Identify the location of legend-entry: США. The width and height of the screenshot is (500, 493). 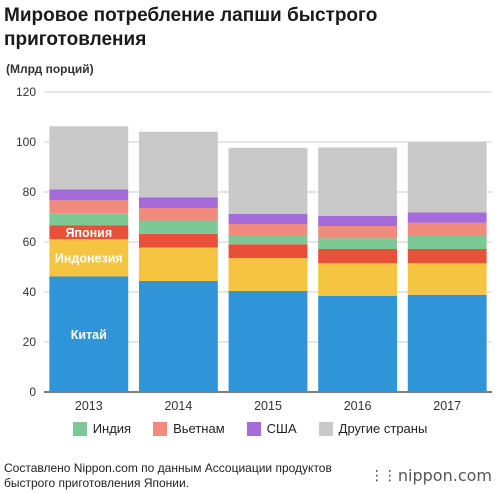
(271, 428).